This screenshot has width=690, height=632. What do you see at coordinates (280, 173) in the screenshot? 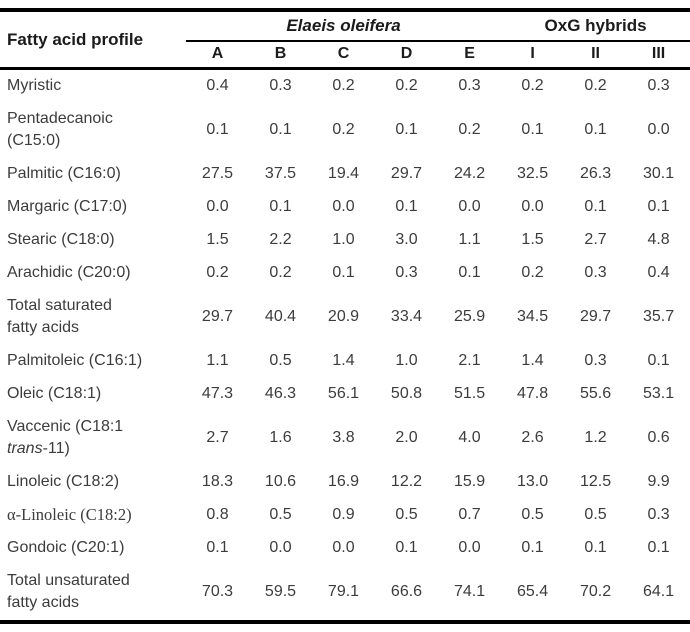
I see `cell-value: 37.5` at bounding box center [280, 173].